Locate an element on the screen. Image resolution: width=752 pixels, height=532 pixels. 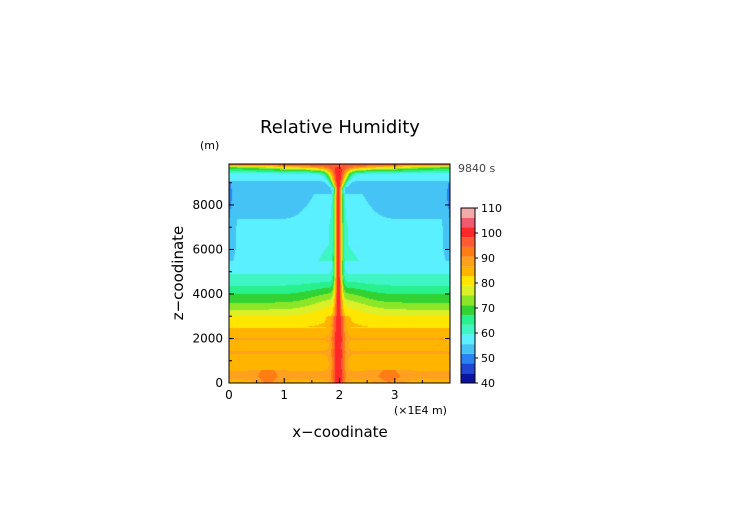
y-unit-label: (m) is located at coordinates (209, 145).